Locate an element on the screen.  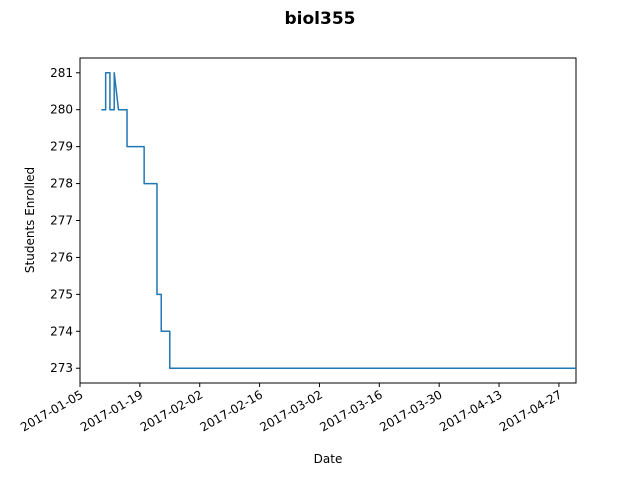
x-tick-label: 2017-02-16 is located at coordinates (231, 410).